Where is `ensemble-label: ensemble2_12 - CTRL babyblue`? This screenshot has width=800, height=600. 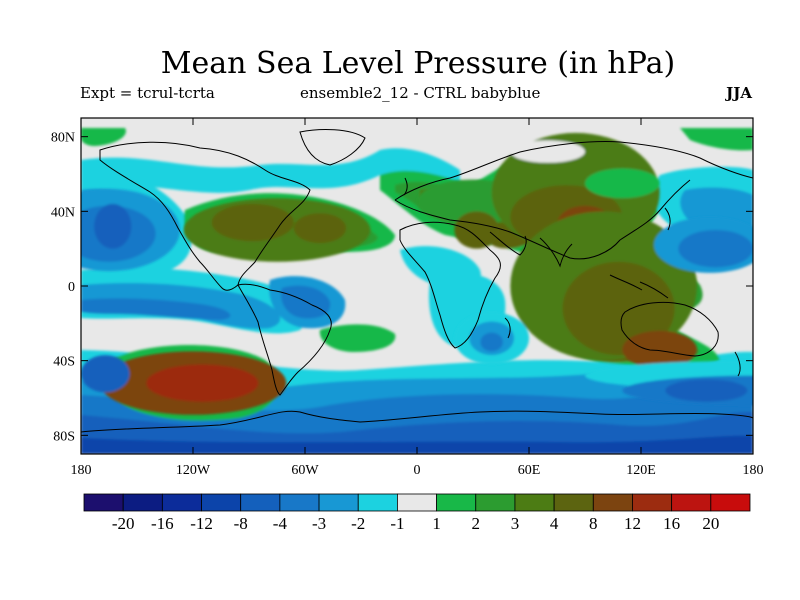 ensemble-label: ensemble2_12 - CTRL babyblue is located at coordinates (420, 93).